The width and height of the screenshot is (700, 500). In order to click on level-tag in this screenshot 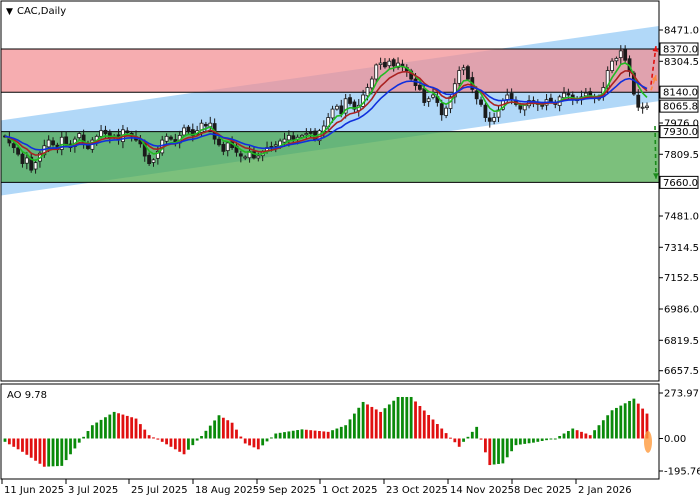, I will do `click(679, 49)`.